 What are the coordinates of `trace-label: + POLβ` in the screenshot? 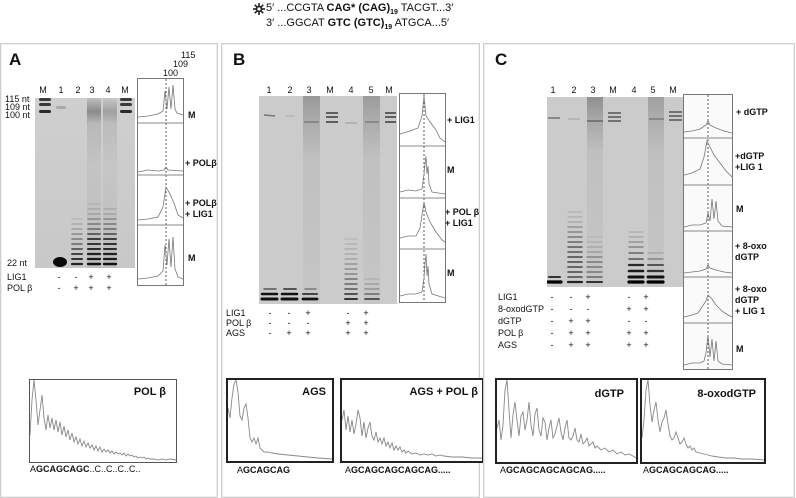 It's located at (201, 163).